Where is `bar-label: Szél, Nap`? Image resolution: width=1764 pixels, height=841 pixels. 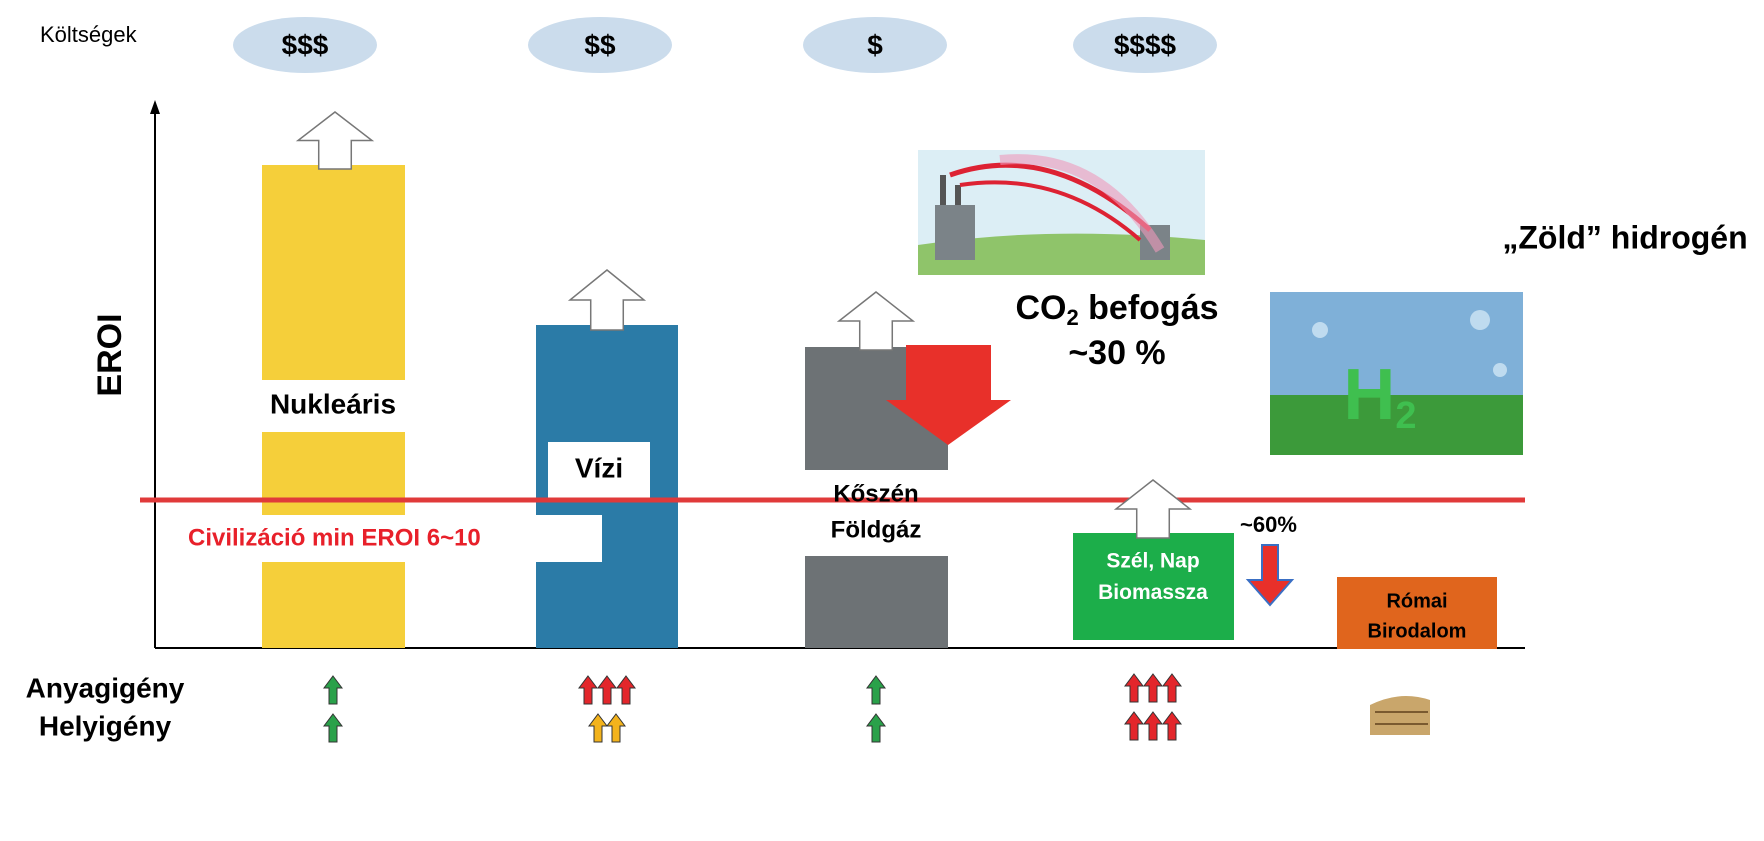
bar-label: Szél, Nap is located at coordinates (1152, 561).